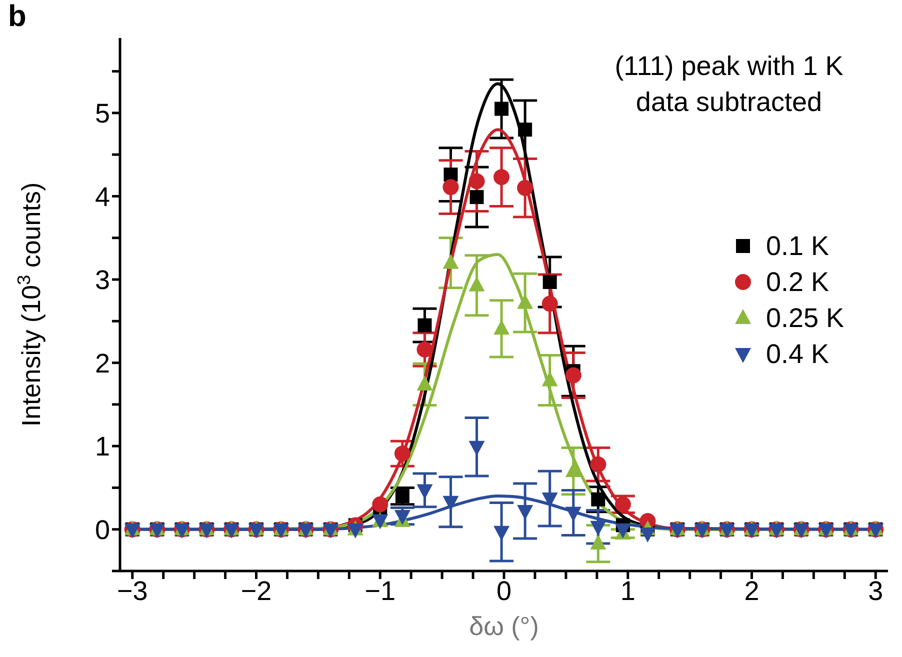  Describe the element at coordinates (752, 591) in the screenshot. I see `x-tick-label: 2` at that location.